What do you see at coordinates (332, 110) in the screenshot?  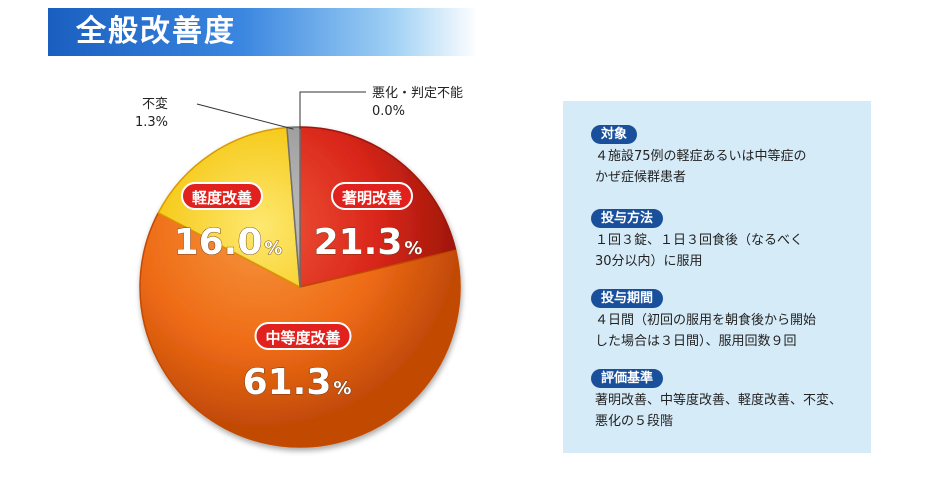 I see `leader-line-worsened` at bounding box center [332, 110].